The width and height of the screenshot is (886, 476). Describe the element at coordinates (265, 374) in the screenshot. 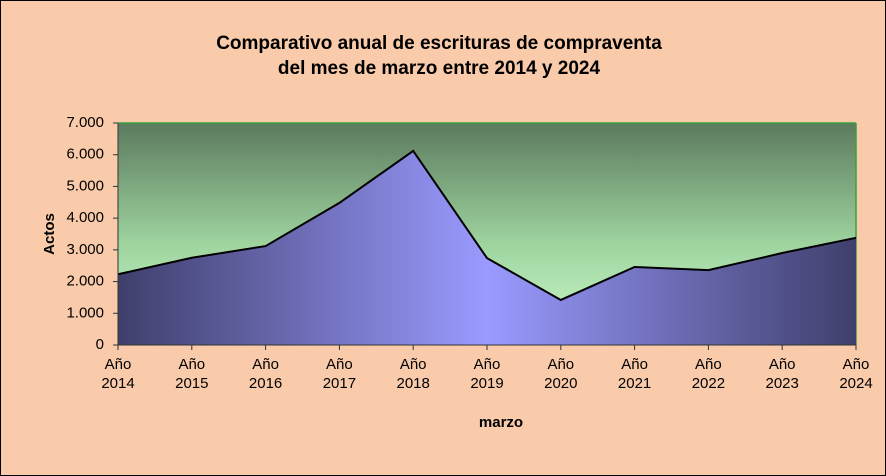

I see `x-tick-label: Año 2016` at that location.